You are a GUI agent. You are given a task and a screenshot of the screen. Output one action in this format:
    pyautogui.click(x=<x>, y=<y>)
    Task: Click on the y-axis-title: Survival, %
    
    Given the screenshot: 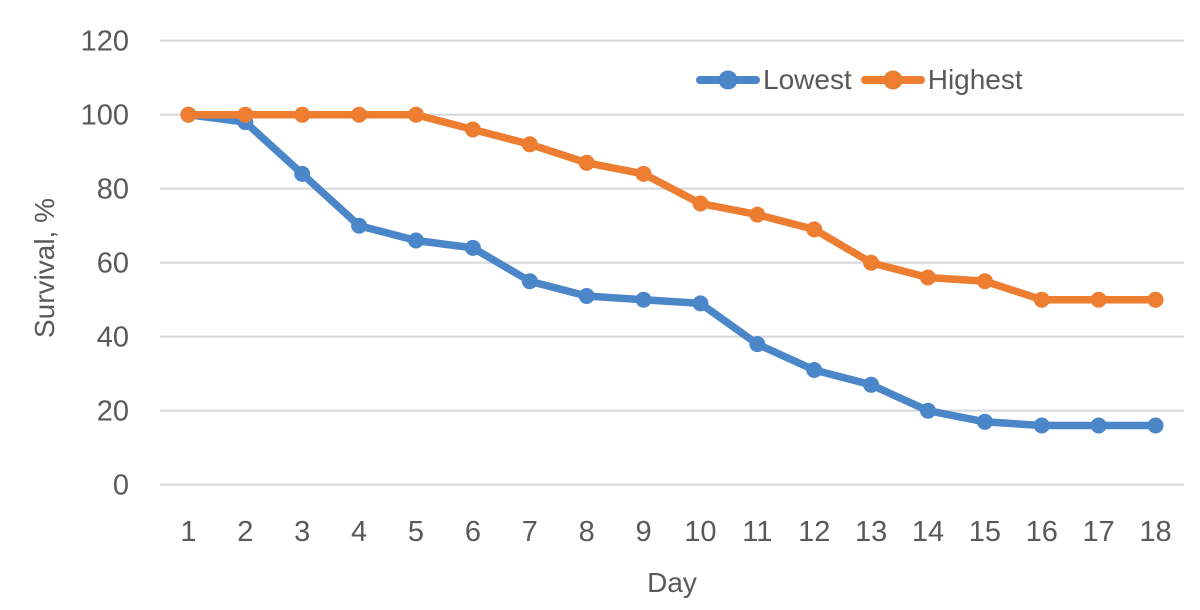 What is the action you would take?
    pyautogui.click(x=44, y=268)
    